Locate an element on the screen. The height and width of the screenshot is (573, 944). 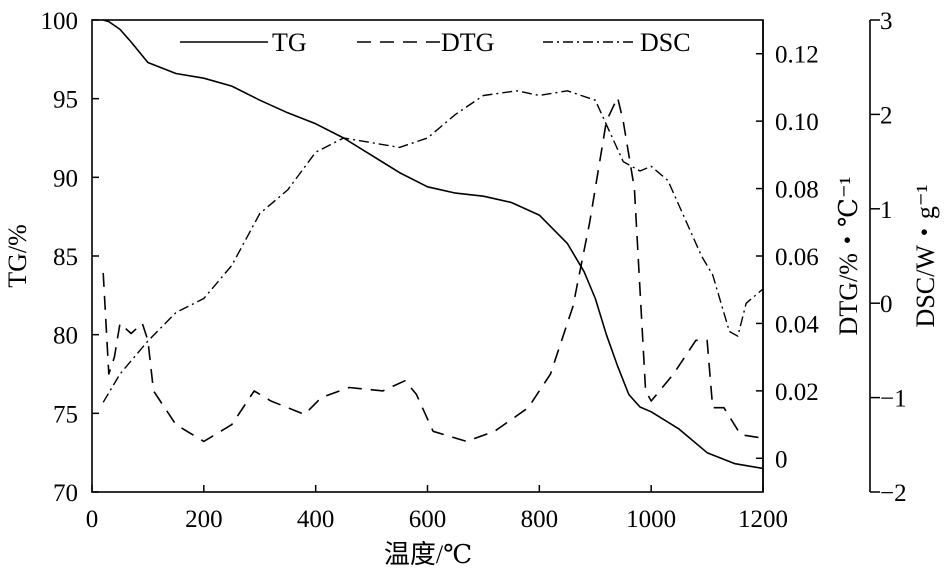
dsc-tick-label: 0 is located at coordinates (886, 304).